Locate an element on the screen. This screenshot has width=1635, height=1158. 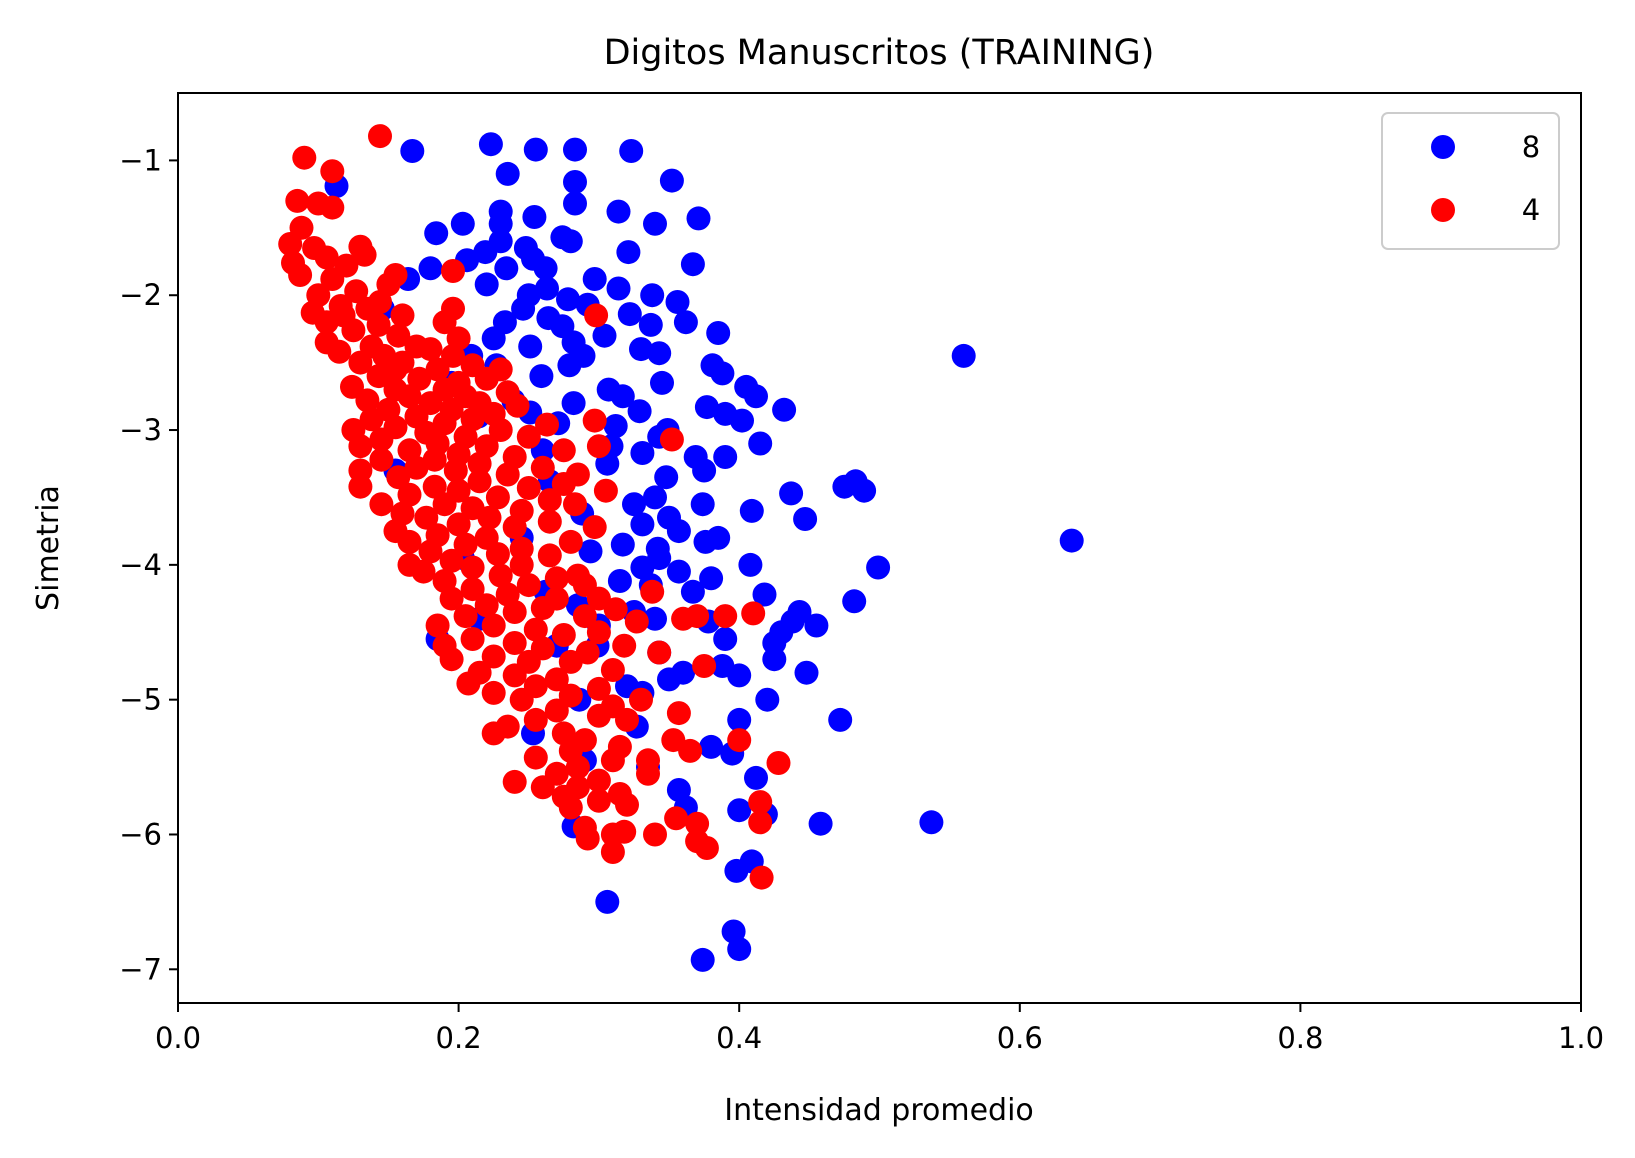
y-tick-label: −5 is located at coordinates (140, 700).